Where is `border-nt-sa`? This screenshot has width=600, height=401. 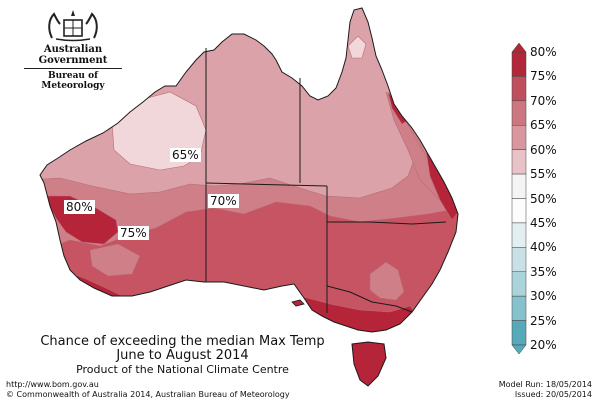
border-nt-sa is located at coordinates (266, 184).